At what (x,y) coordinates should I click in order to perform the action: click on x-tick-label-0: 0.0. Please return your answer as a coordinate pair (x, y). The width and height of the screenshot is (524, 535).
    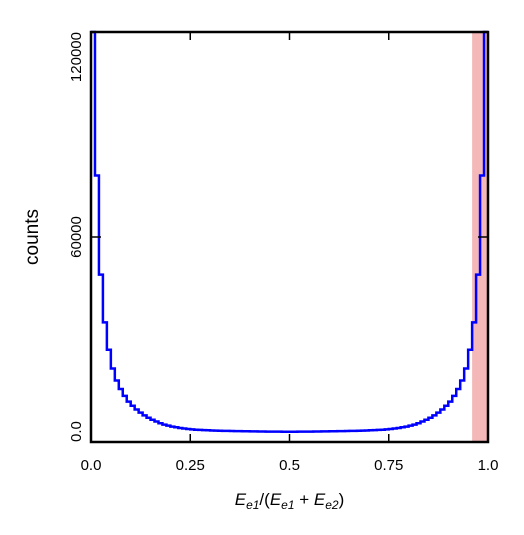
    Looking at the image, I should click on (91, 465).